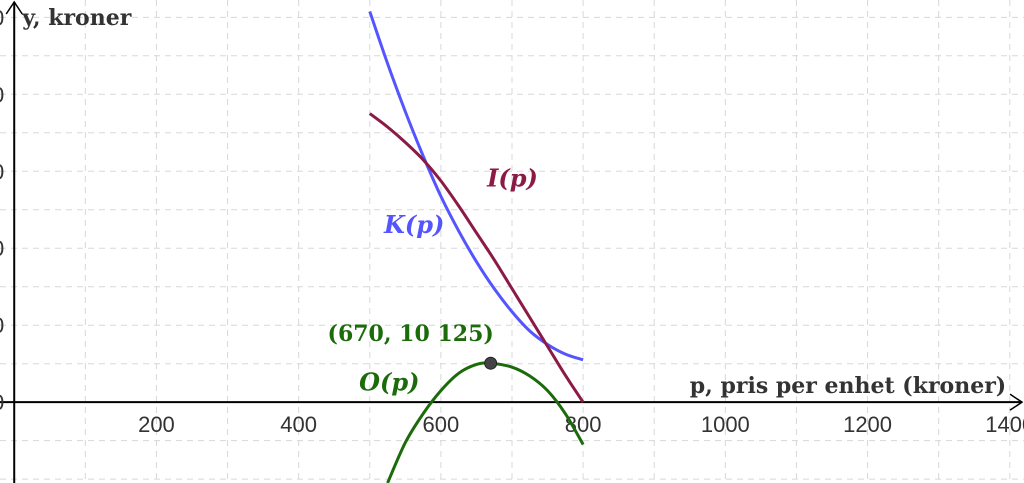 The width and height of the screenshot is (1024, 483). Describe the element at coordinates (298, 424) in the screenshot. I see `x-tick-label: 400` at that location.